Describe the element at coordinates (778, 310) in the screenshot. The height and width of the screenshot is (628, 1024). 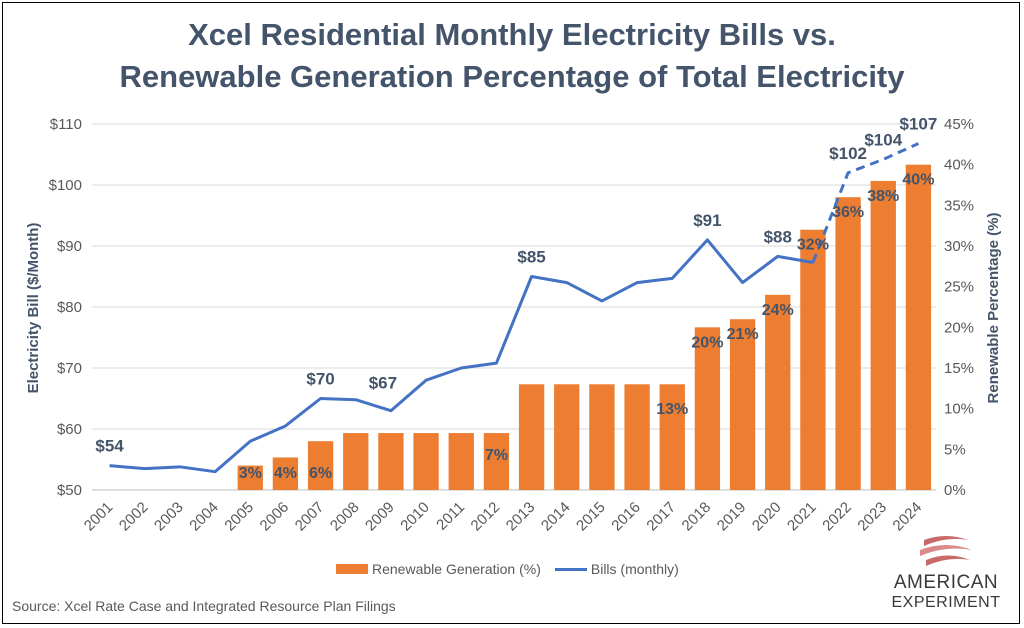
I see `bar-data-label: 24%` at that location.